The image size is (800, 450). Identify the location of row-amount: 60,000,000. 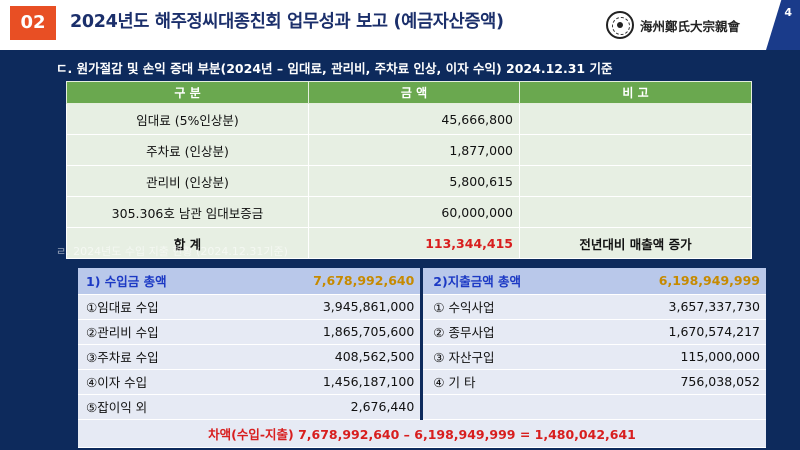
(414, 212).